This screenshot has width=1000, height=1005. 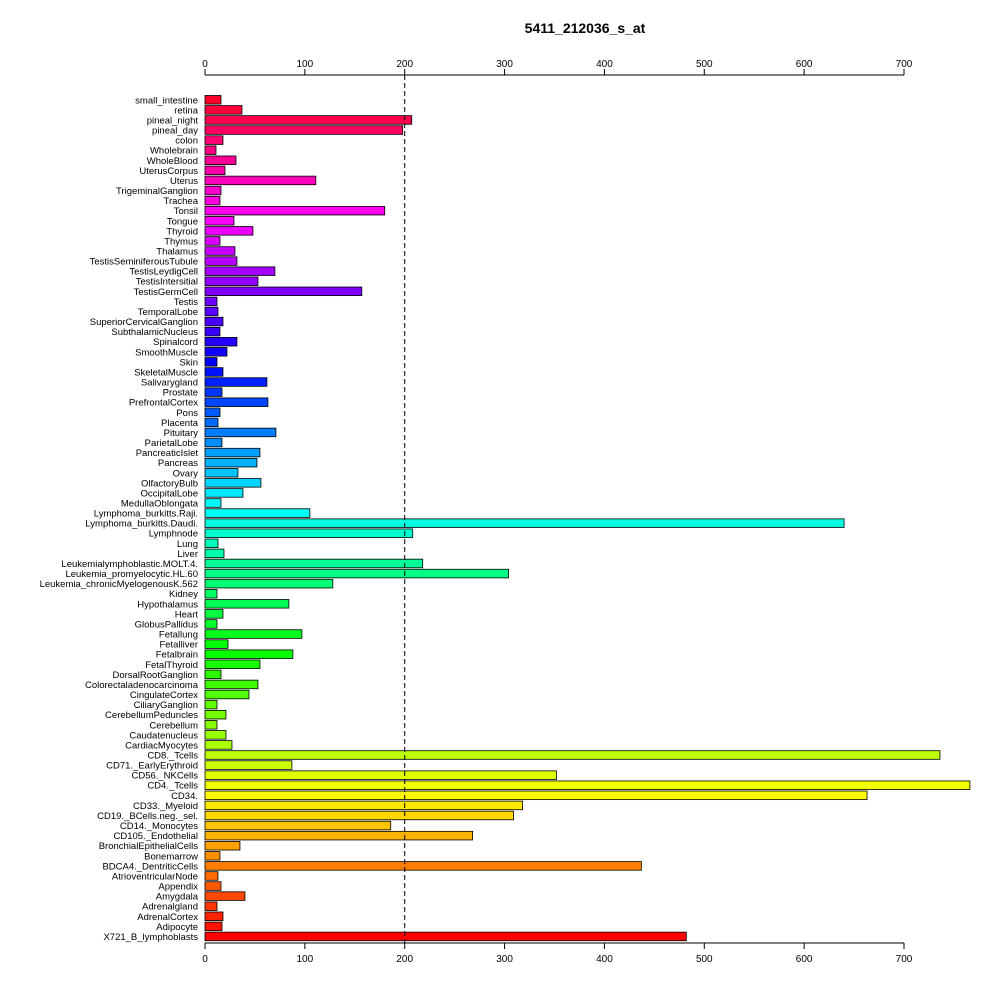 What do you see at coordinates (119, 584) in the screenshot?
I see `category-label: Leukemia_chronicMyelogenousK.562` at bounding box center [119, 584].